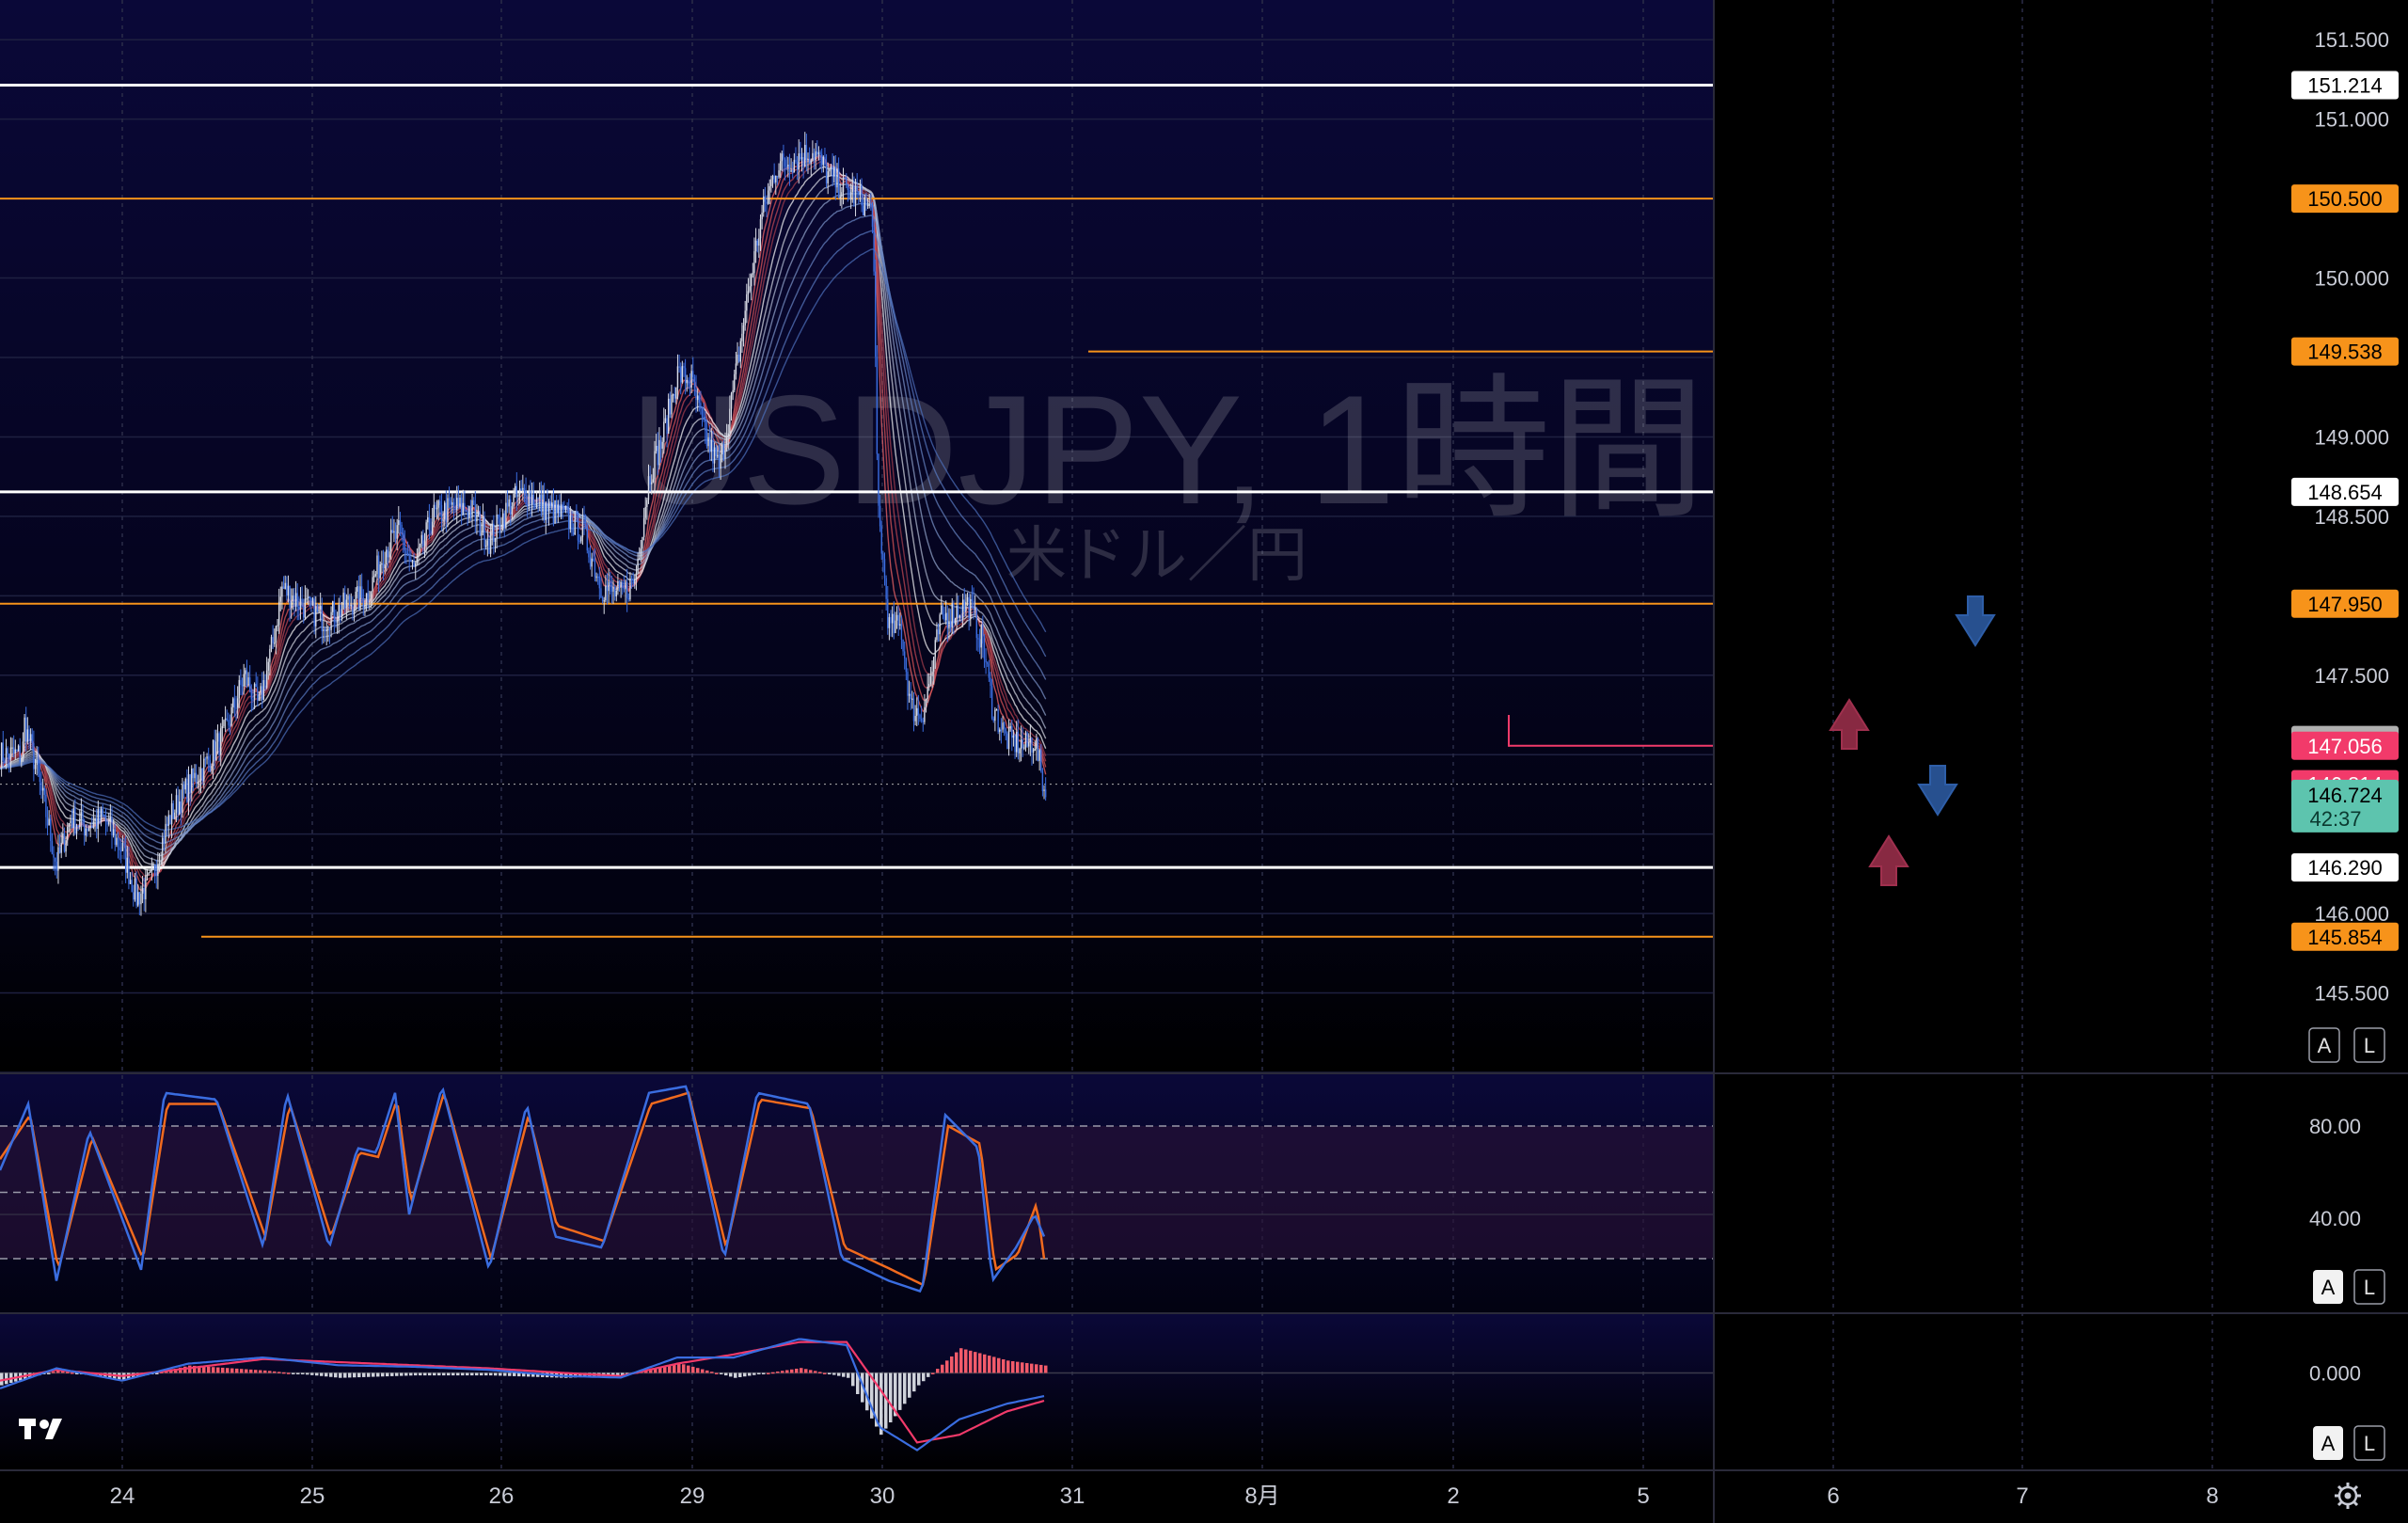 This screenshot has height=1523, width=2408. I want to click on macd-signal-line, so click(522, 1392).